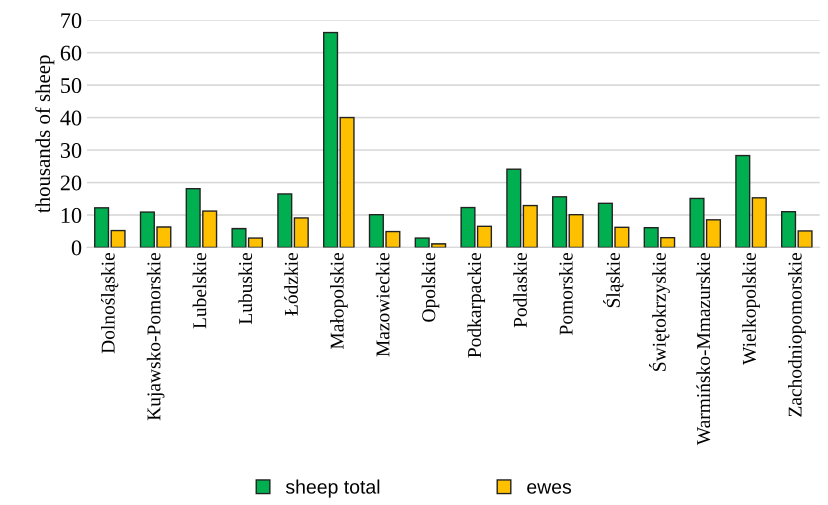 The width and height of the screenshot is (828, 505). What do you see at coordinates (155, 336) in the screenshot?
I see `x-tick-label: Kujawsko-Pomorskie` at bounding box center [155, 336].